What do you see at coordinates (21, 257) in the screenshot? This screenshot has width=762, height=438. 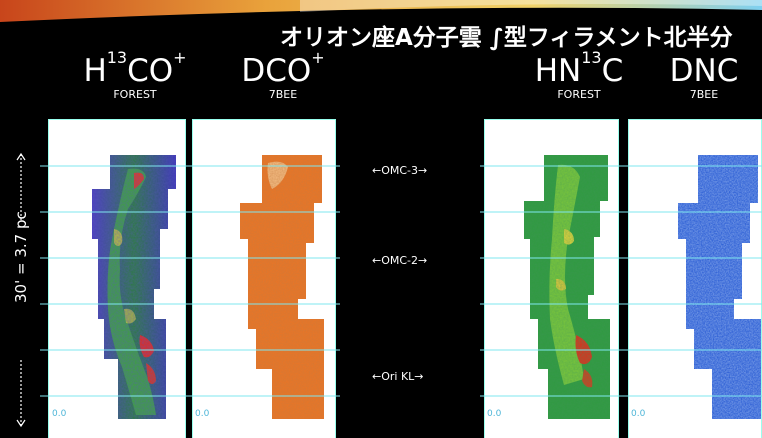 I see `scale-label: 30' = 3.7 pc` at bounding box center [21, 257].